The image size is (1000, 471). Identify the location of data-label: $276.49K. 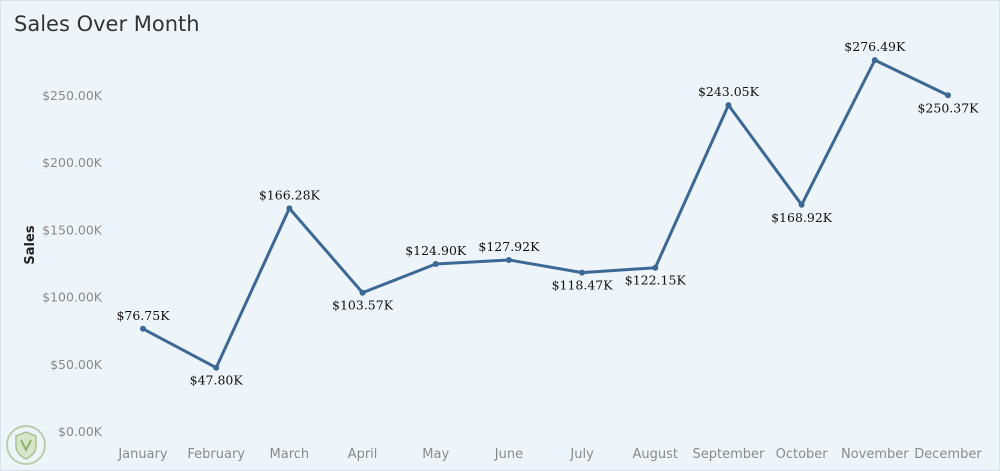
(875, 46).